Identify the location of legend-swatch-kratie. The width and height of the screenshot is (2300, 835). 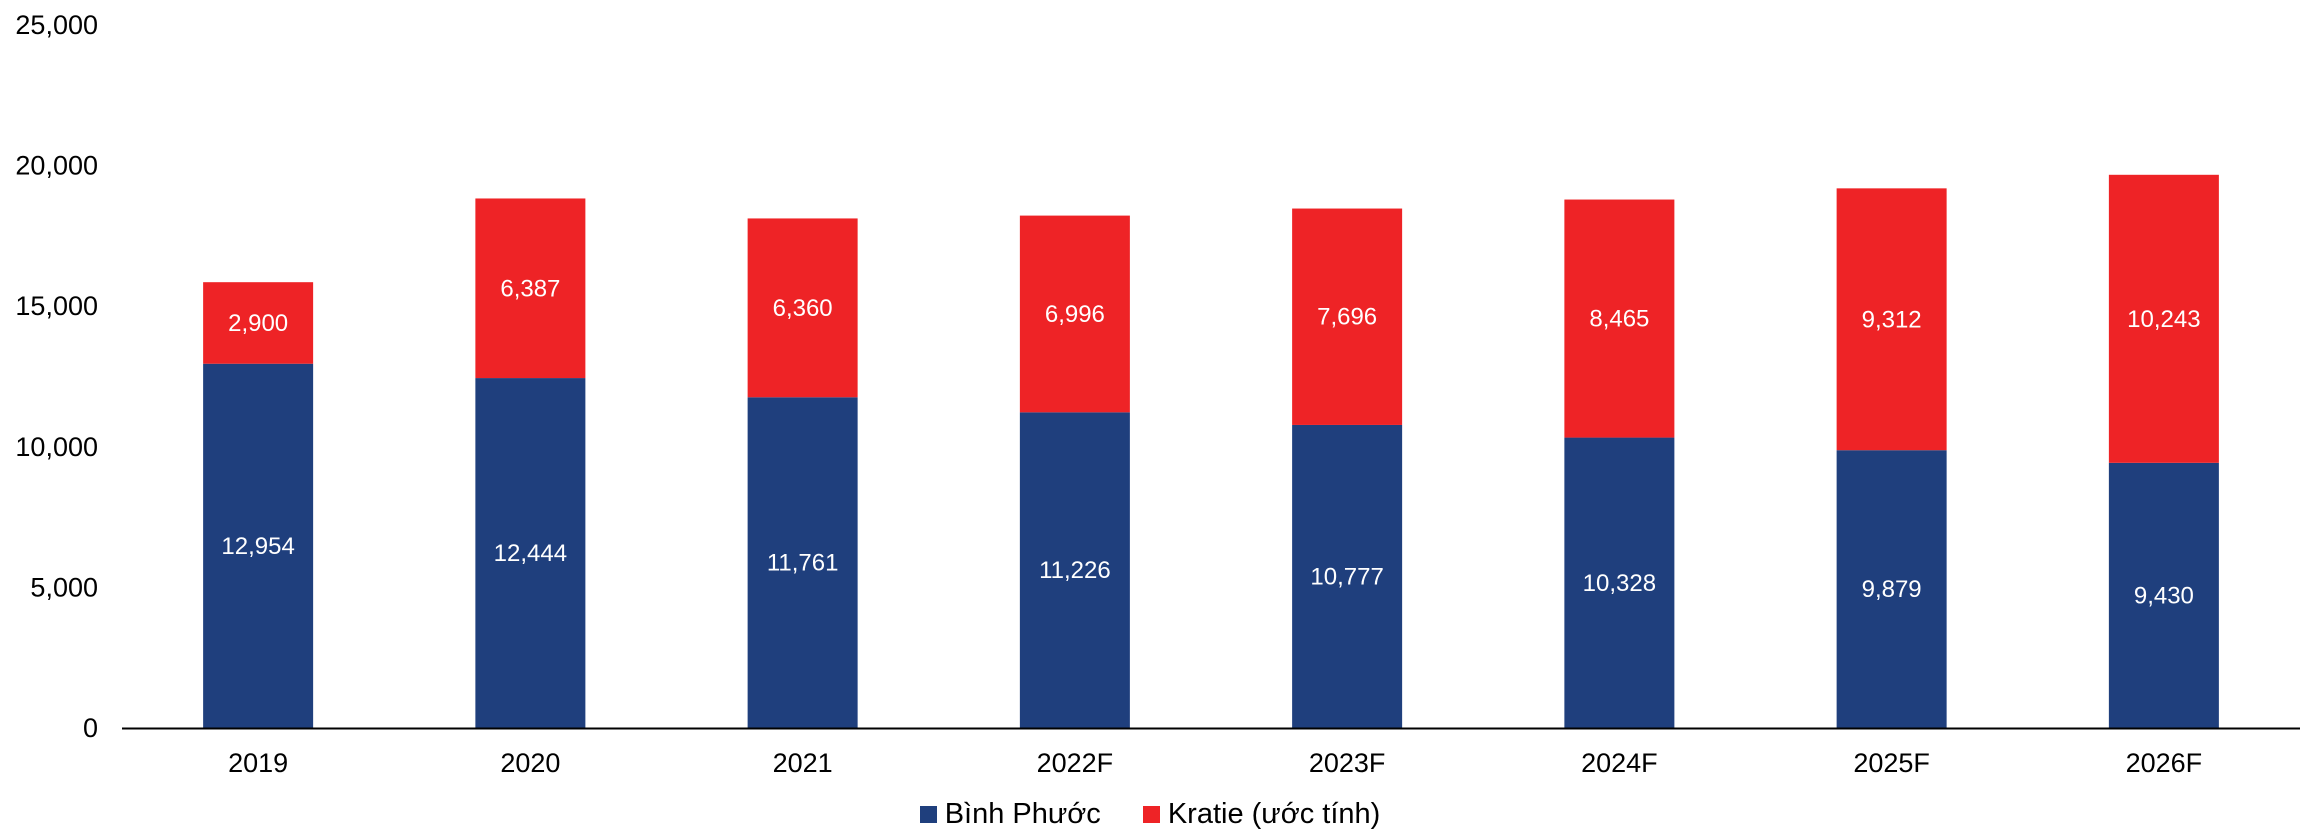
(1151, 814).